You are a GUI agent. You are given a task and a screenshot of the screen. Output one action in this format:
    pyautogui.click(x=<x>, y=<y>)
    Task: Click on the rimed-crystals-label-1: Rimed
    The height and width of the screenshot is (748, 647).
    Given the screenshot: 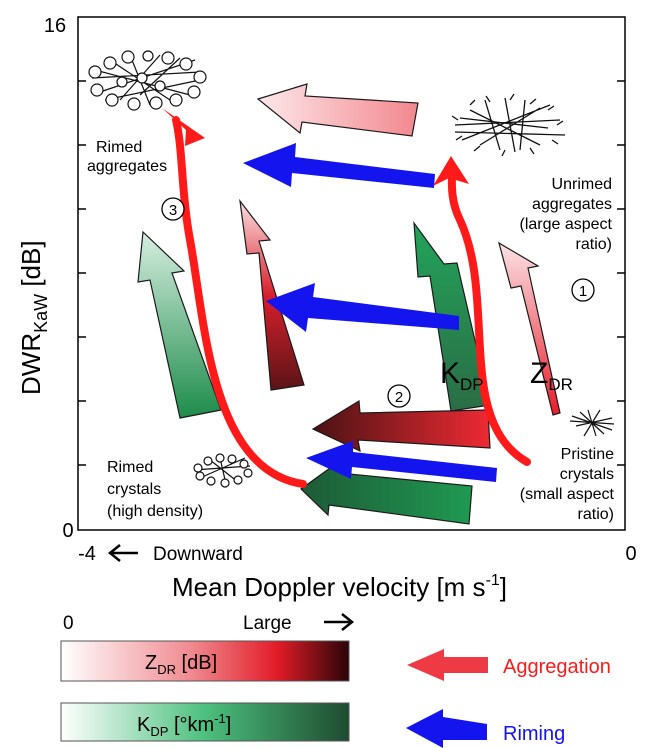 What is the action you would take?
    pyautogui.click(x=130, y=467)
    